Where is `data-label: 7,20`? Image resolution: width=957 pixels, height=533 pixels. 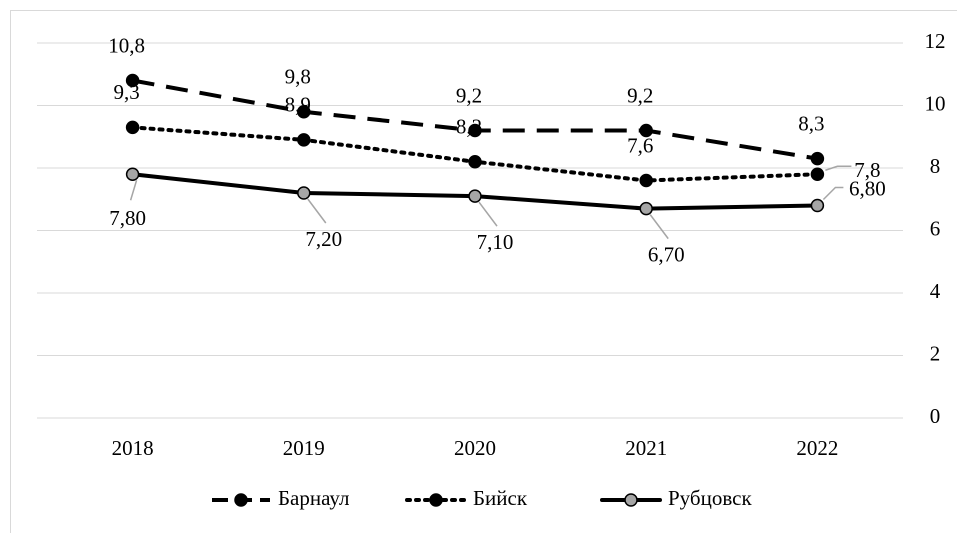
data-label: 7,20 is located at coordinates (323, 239).